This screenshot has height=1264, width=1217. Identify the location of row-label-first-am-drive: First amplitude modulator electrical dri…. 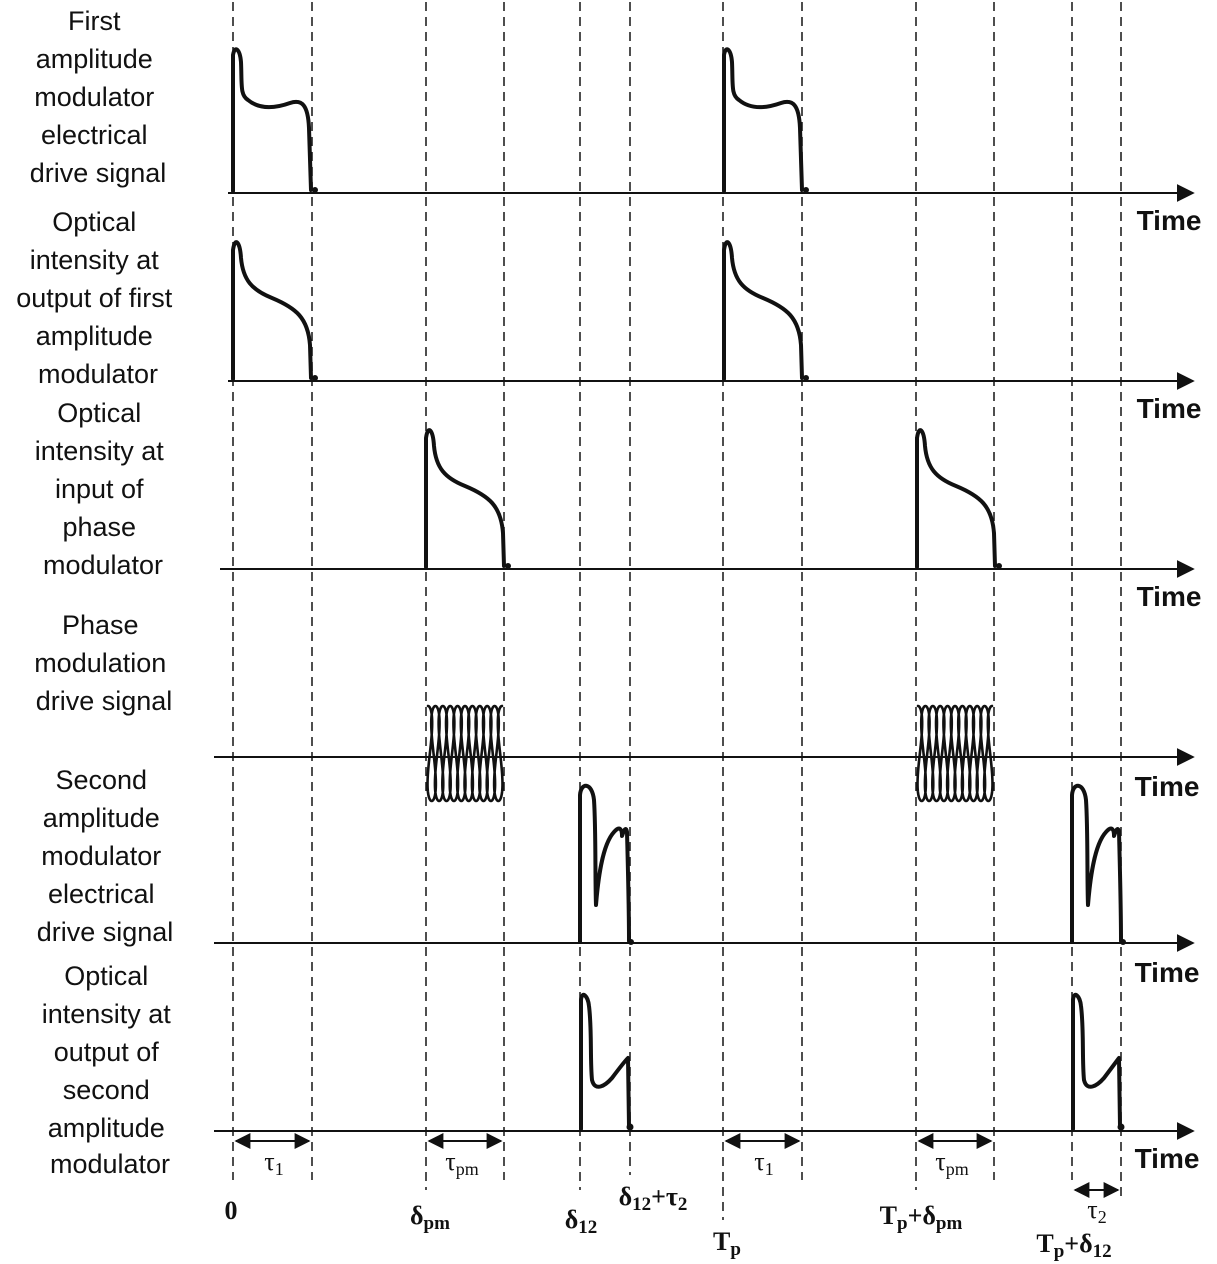
(98, 97).